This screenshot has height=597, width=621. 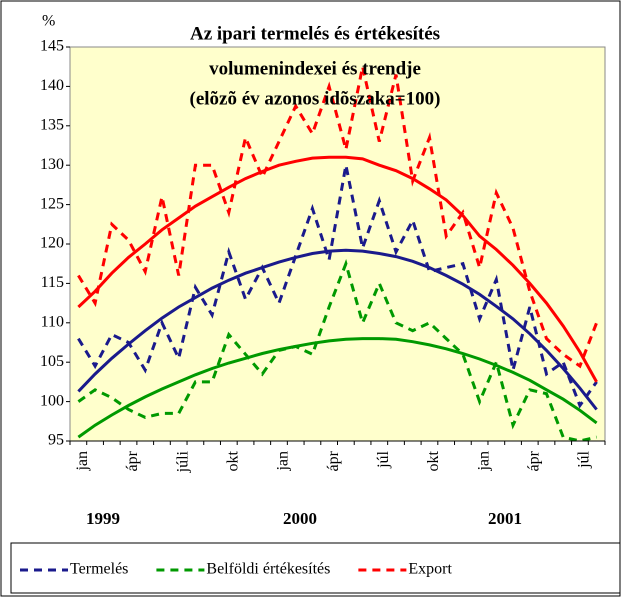 I want to click on legend-box, so click(x=315, y=568).